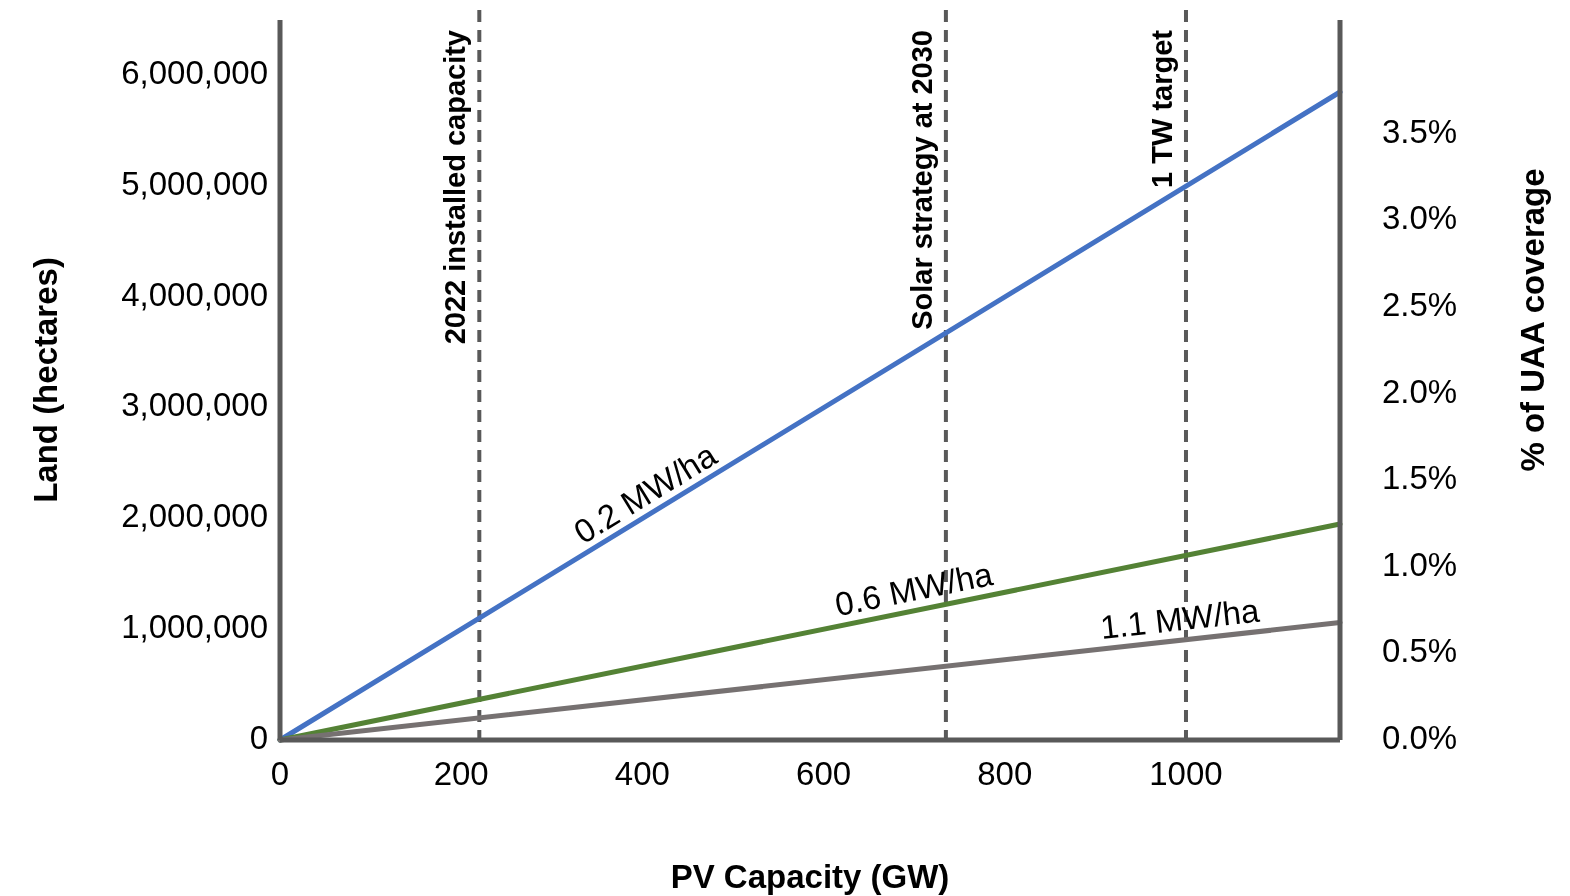 This screenshot has width=1570, height=896. What do you see at coordinates (1180, 618) in the screenshot?
I see `text: 1.1 MW/ha` at bounding box center [1180, 618].